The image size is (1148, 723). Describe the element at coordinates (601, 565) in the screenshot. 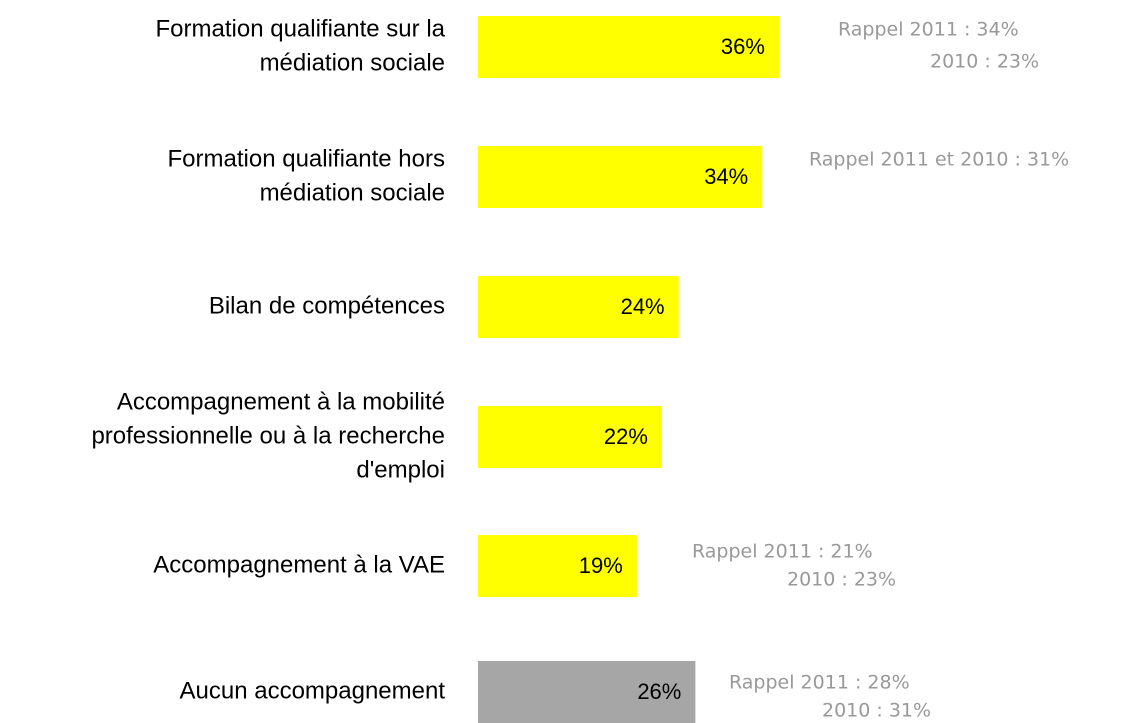

I see `value-label: 19%` at that location.